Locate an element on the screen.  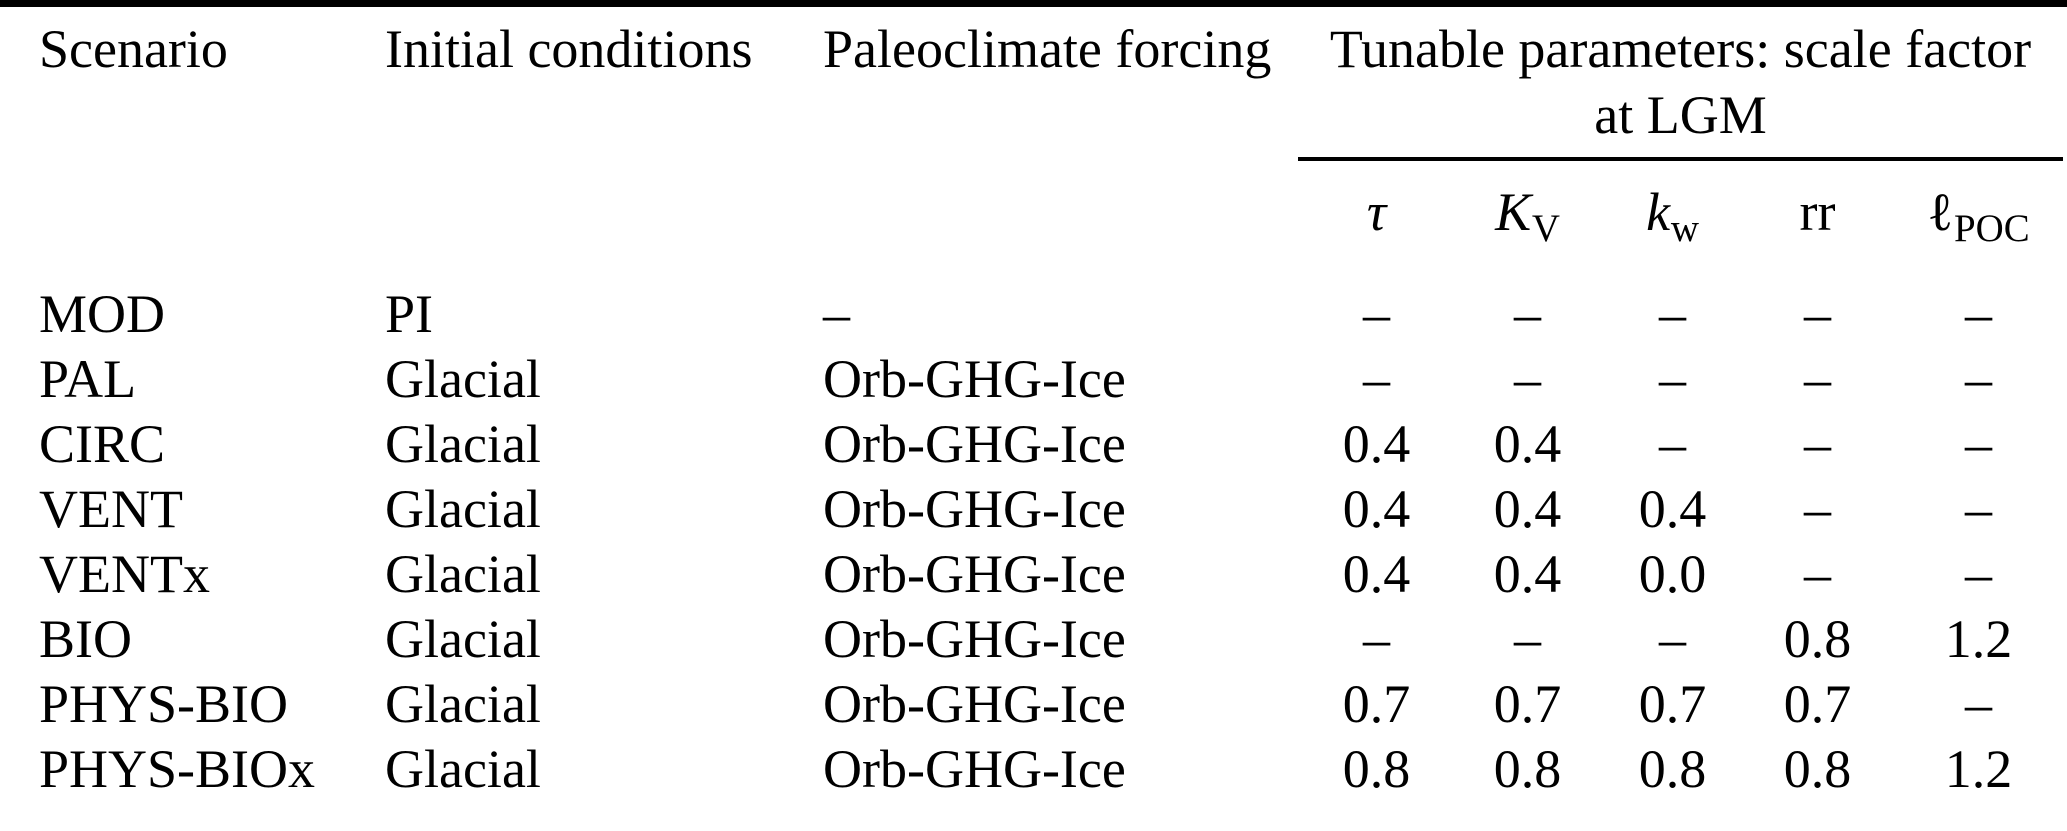
parameter-symbol: k is located at coordinates (1658, 212).